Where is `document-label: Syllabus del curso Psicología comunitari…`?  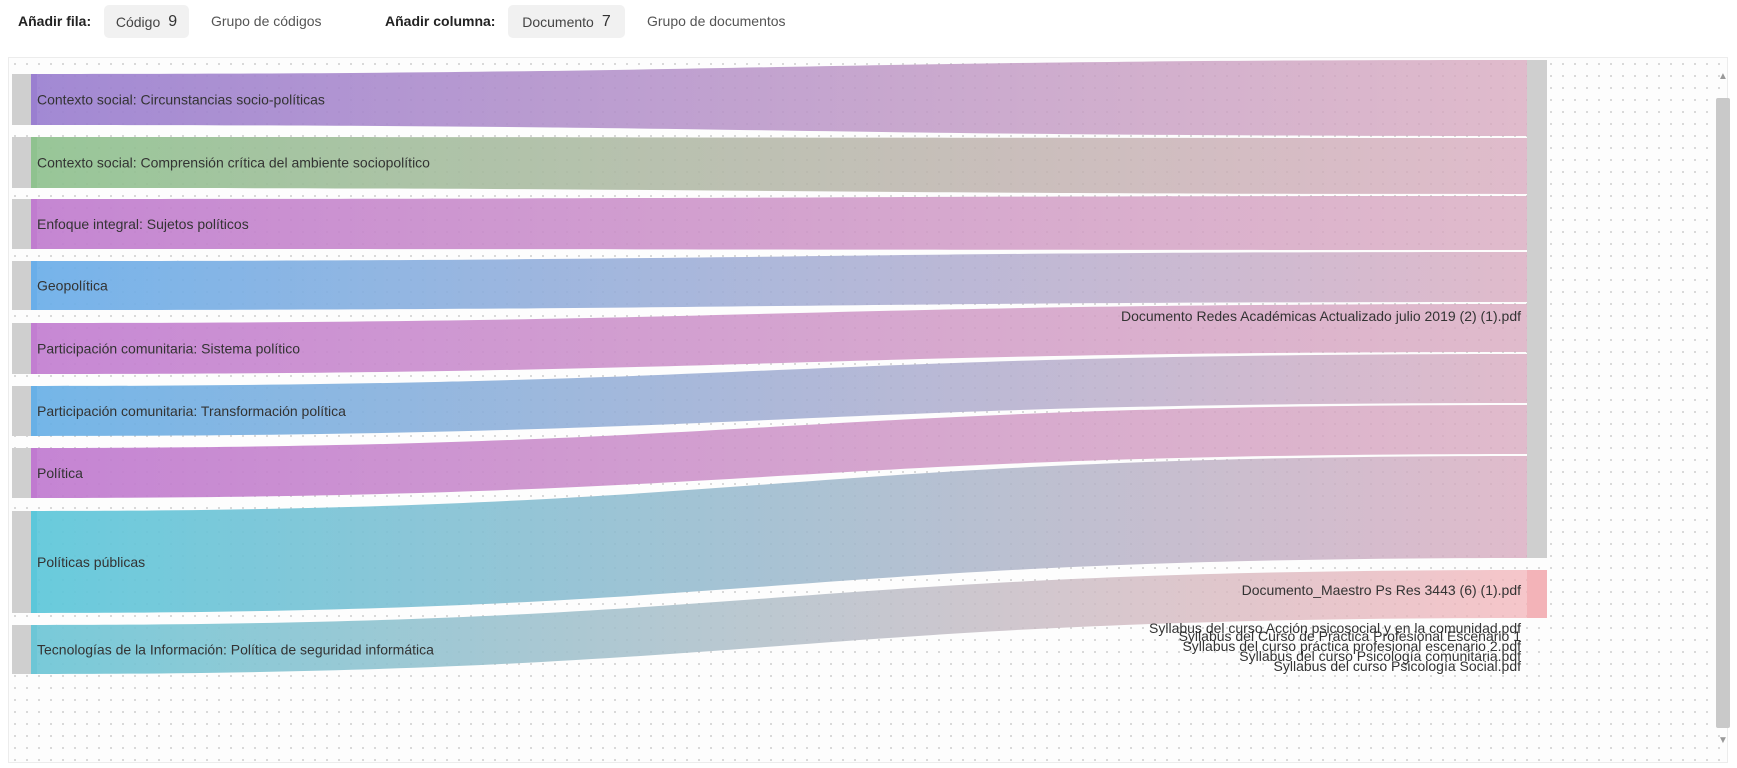
document-label: Syllabus del curso Psicología comunitari… is located at coordinates (1380, 656).